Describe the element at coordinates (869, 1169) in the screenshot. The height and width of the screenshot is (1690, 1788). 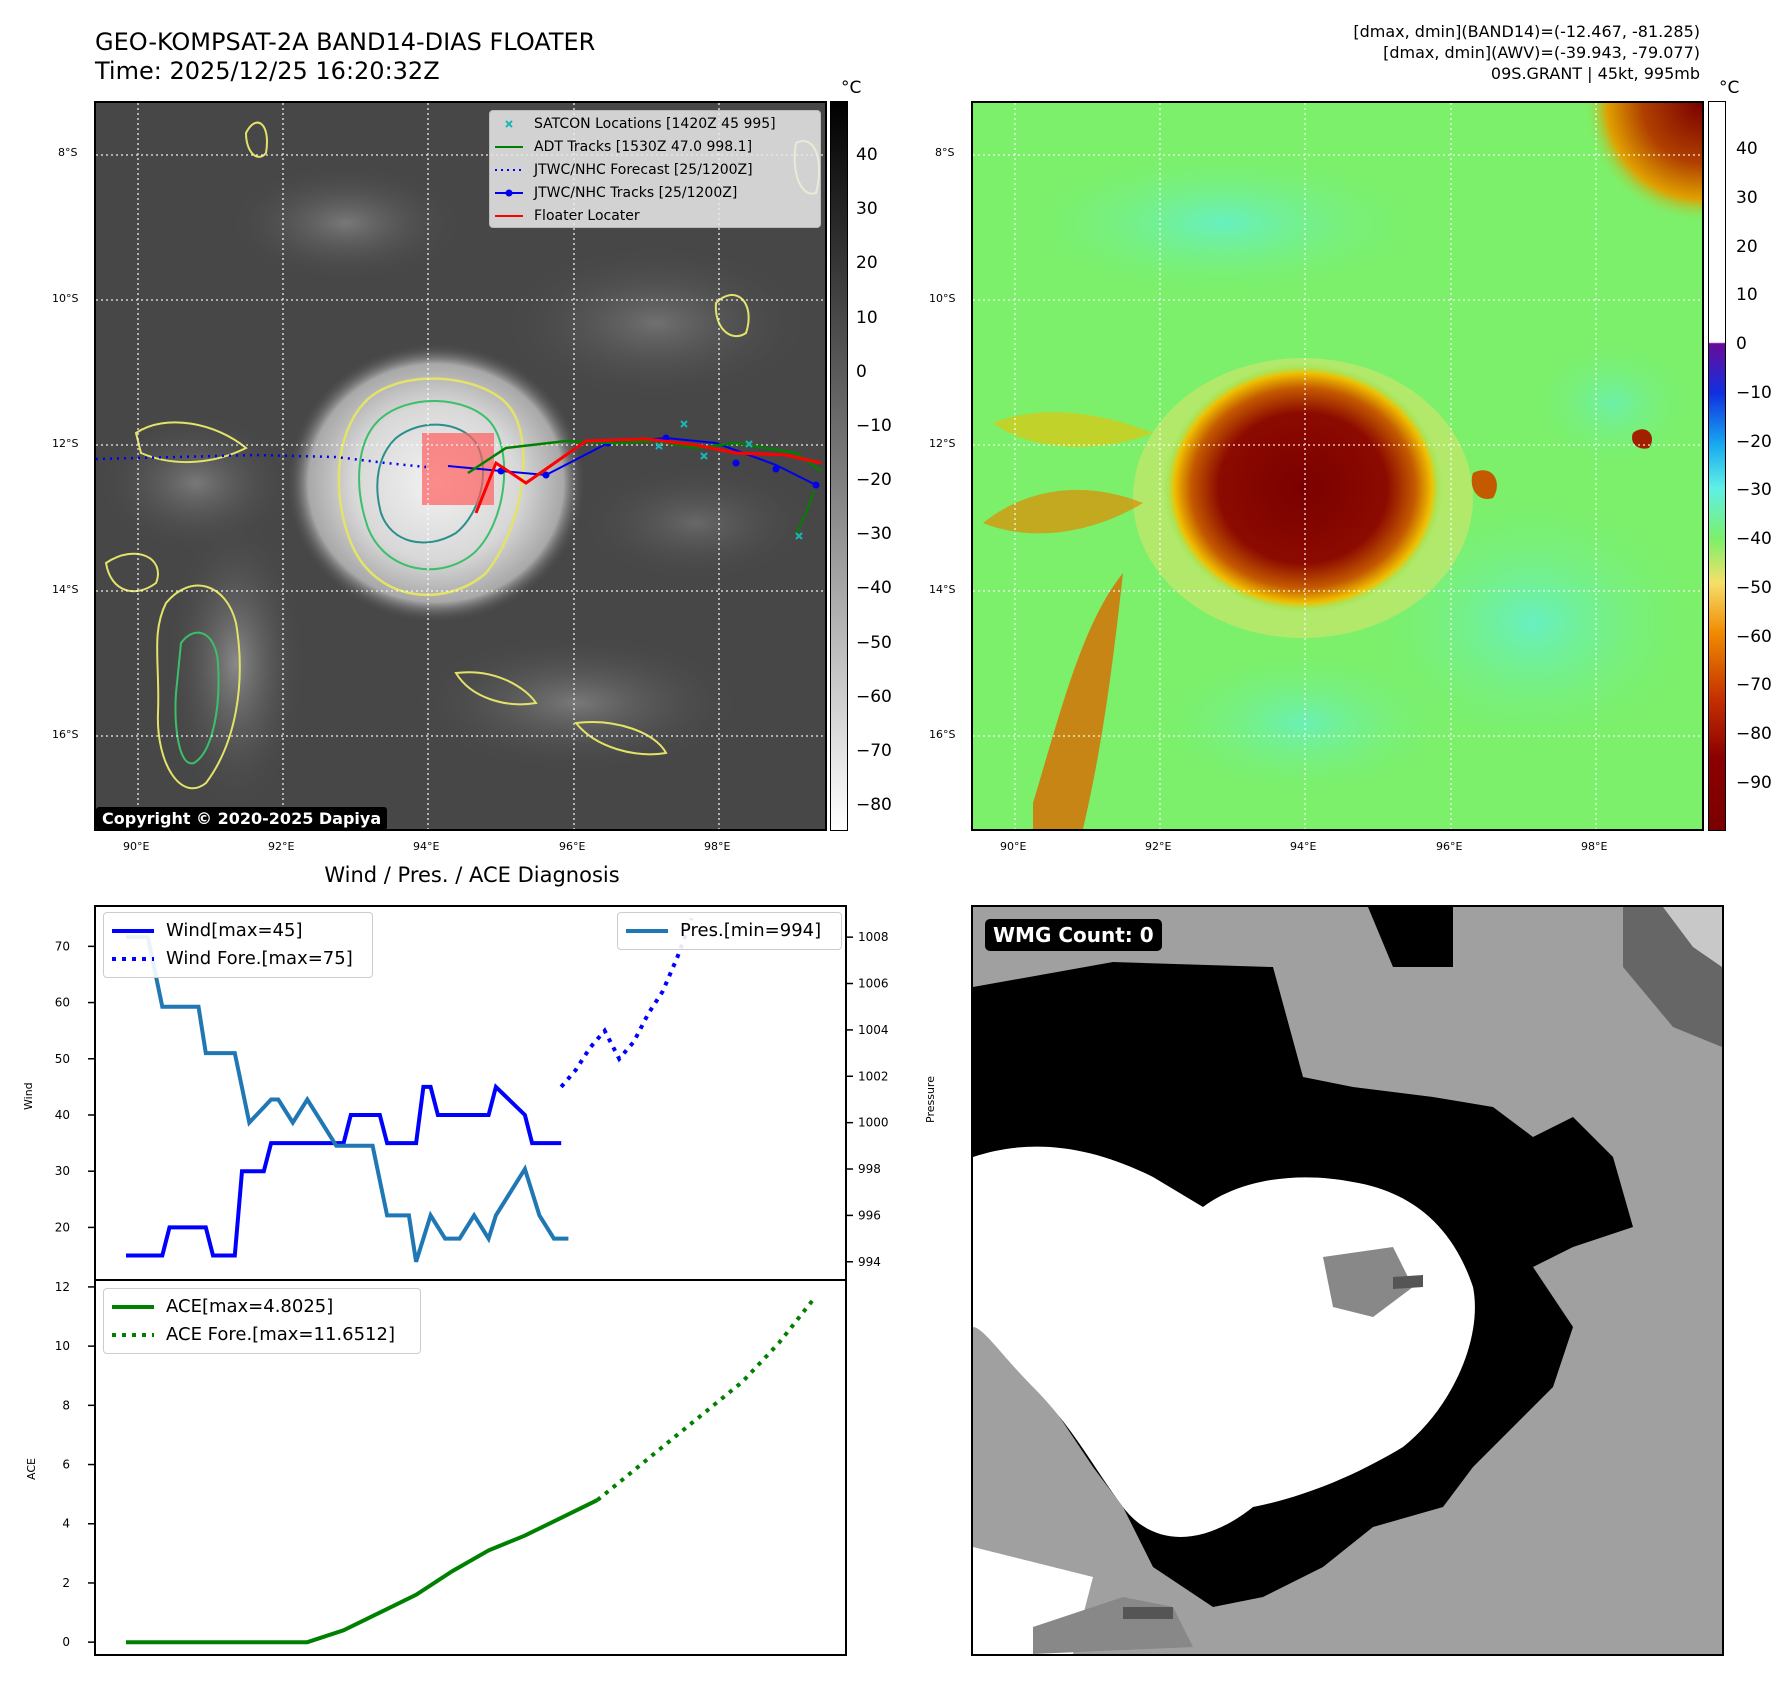
I see `axis-tick-label: 998` at that location.